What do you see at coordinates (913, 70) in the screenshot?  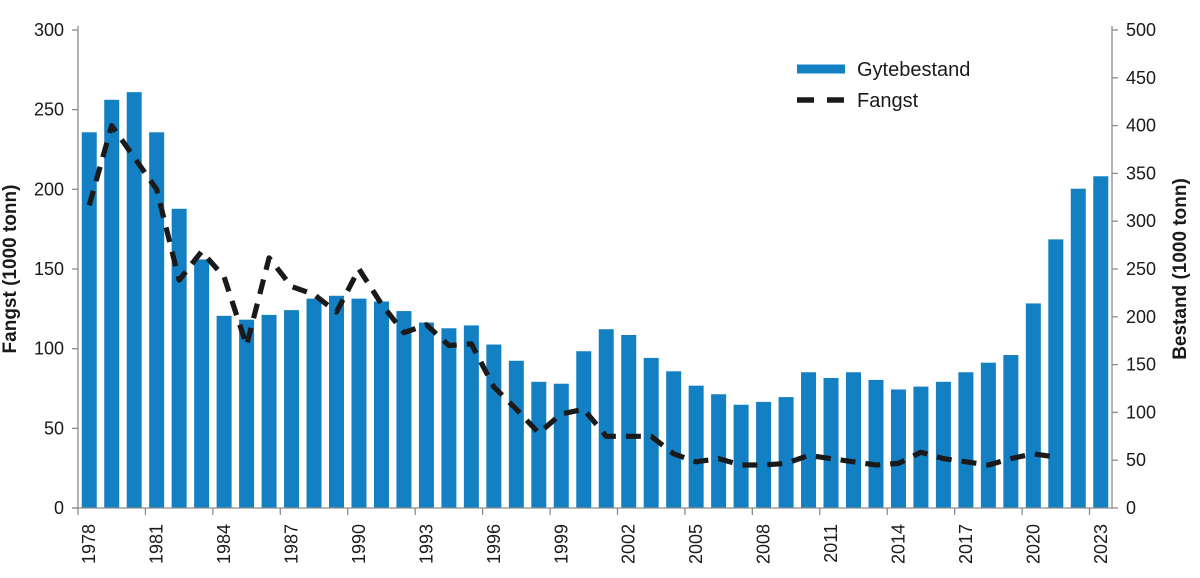 I see `legend-label-gytebestand: Gytebestand` at bounding box center [913, 70].